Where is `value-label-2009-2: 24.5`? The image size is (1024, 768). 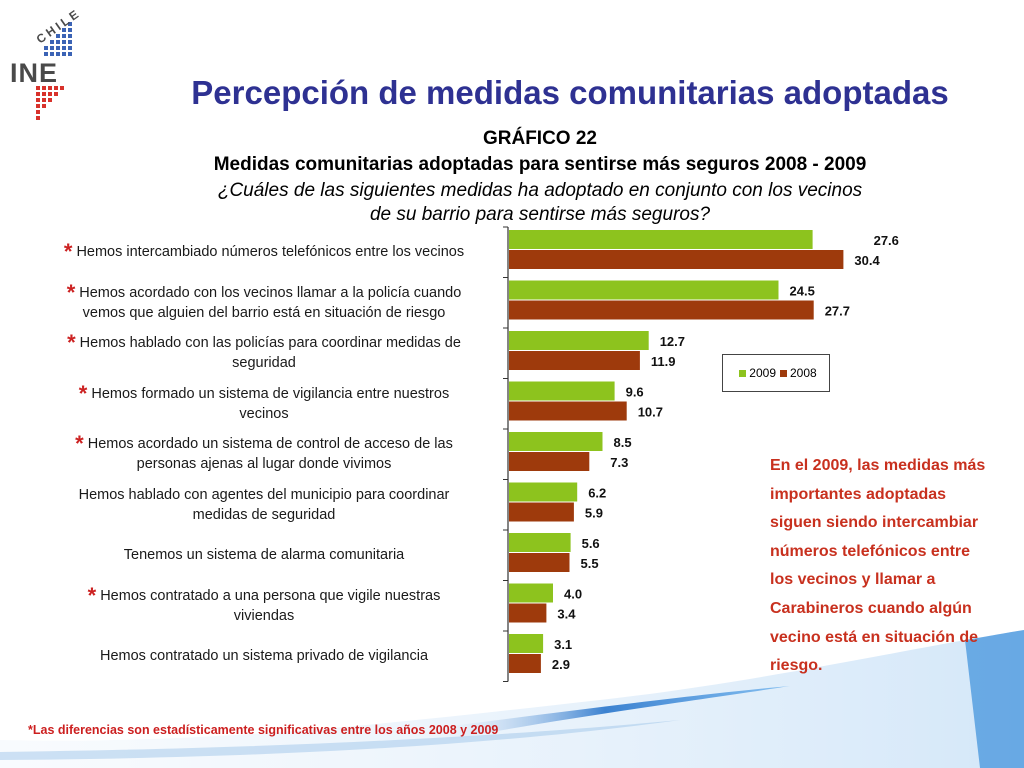
value-label-2009-2: 24.5 is located at coordinates (802, 291).